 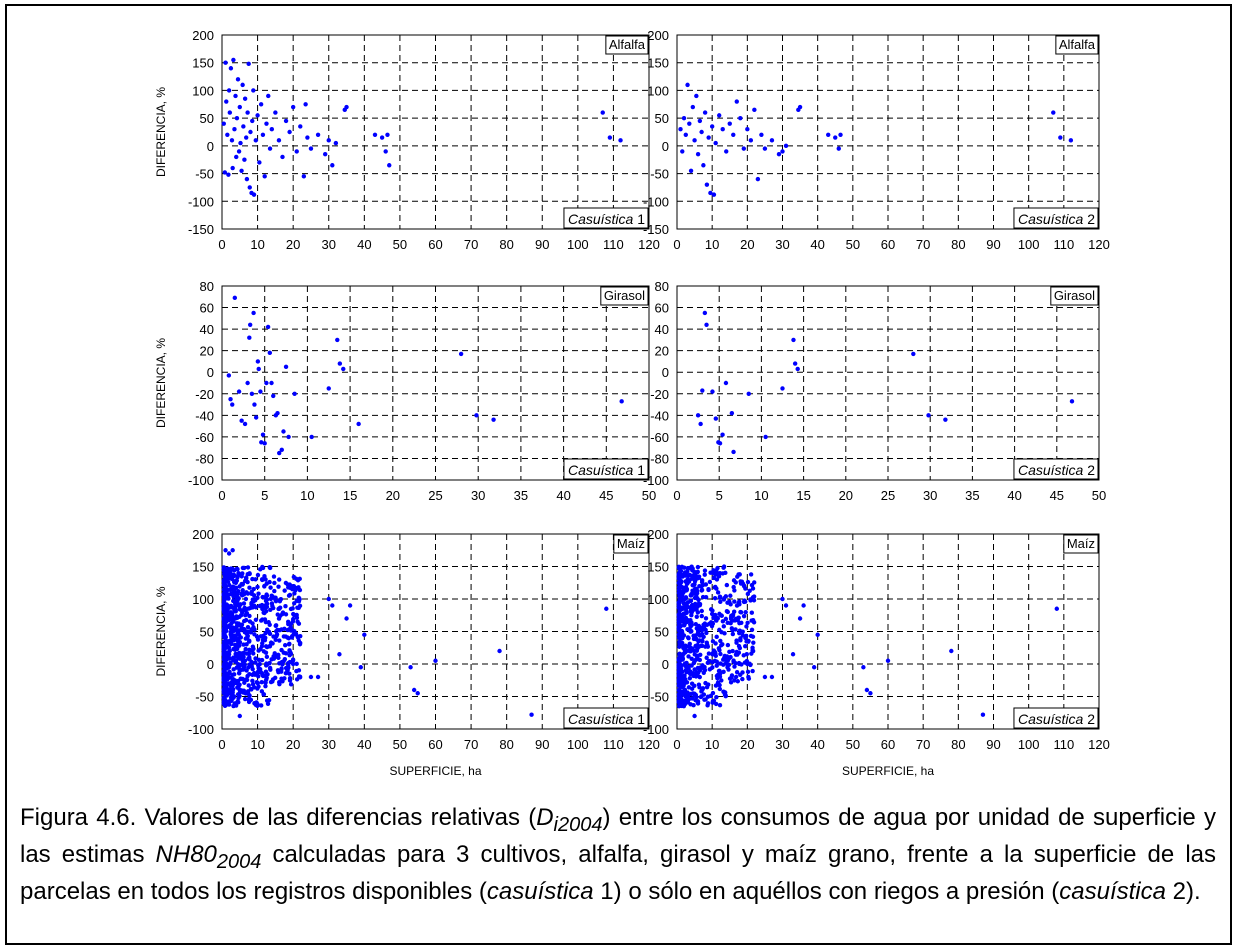 I want to click on caption-end: 2)., so click(x=1183, y=891).